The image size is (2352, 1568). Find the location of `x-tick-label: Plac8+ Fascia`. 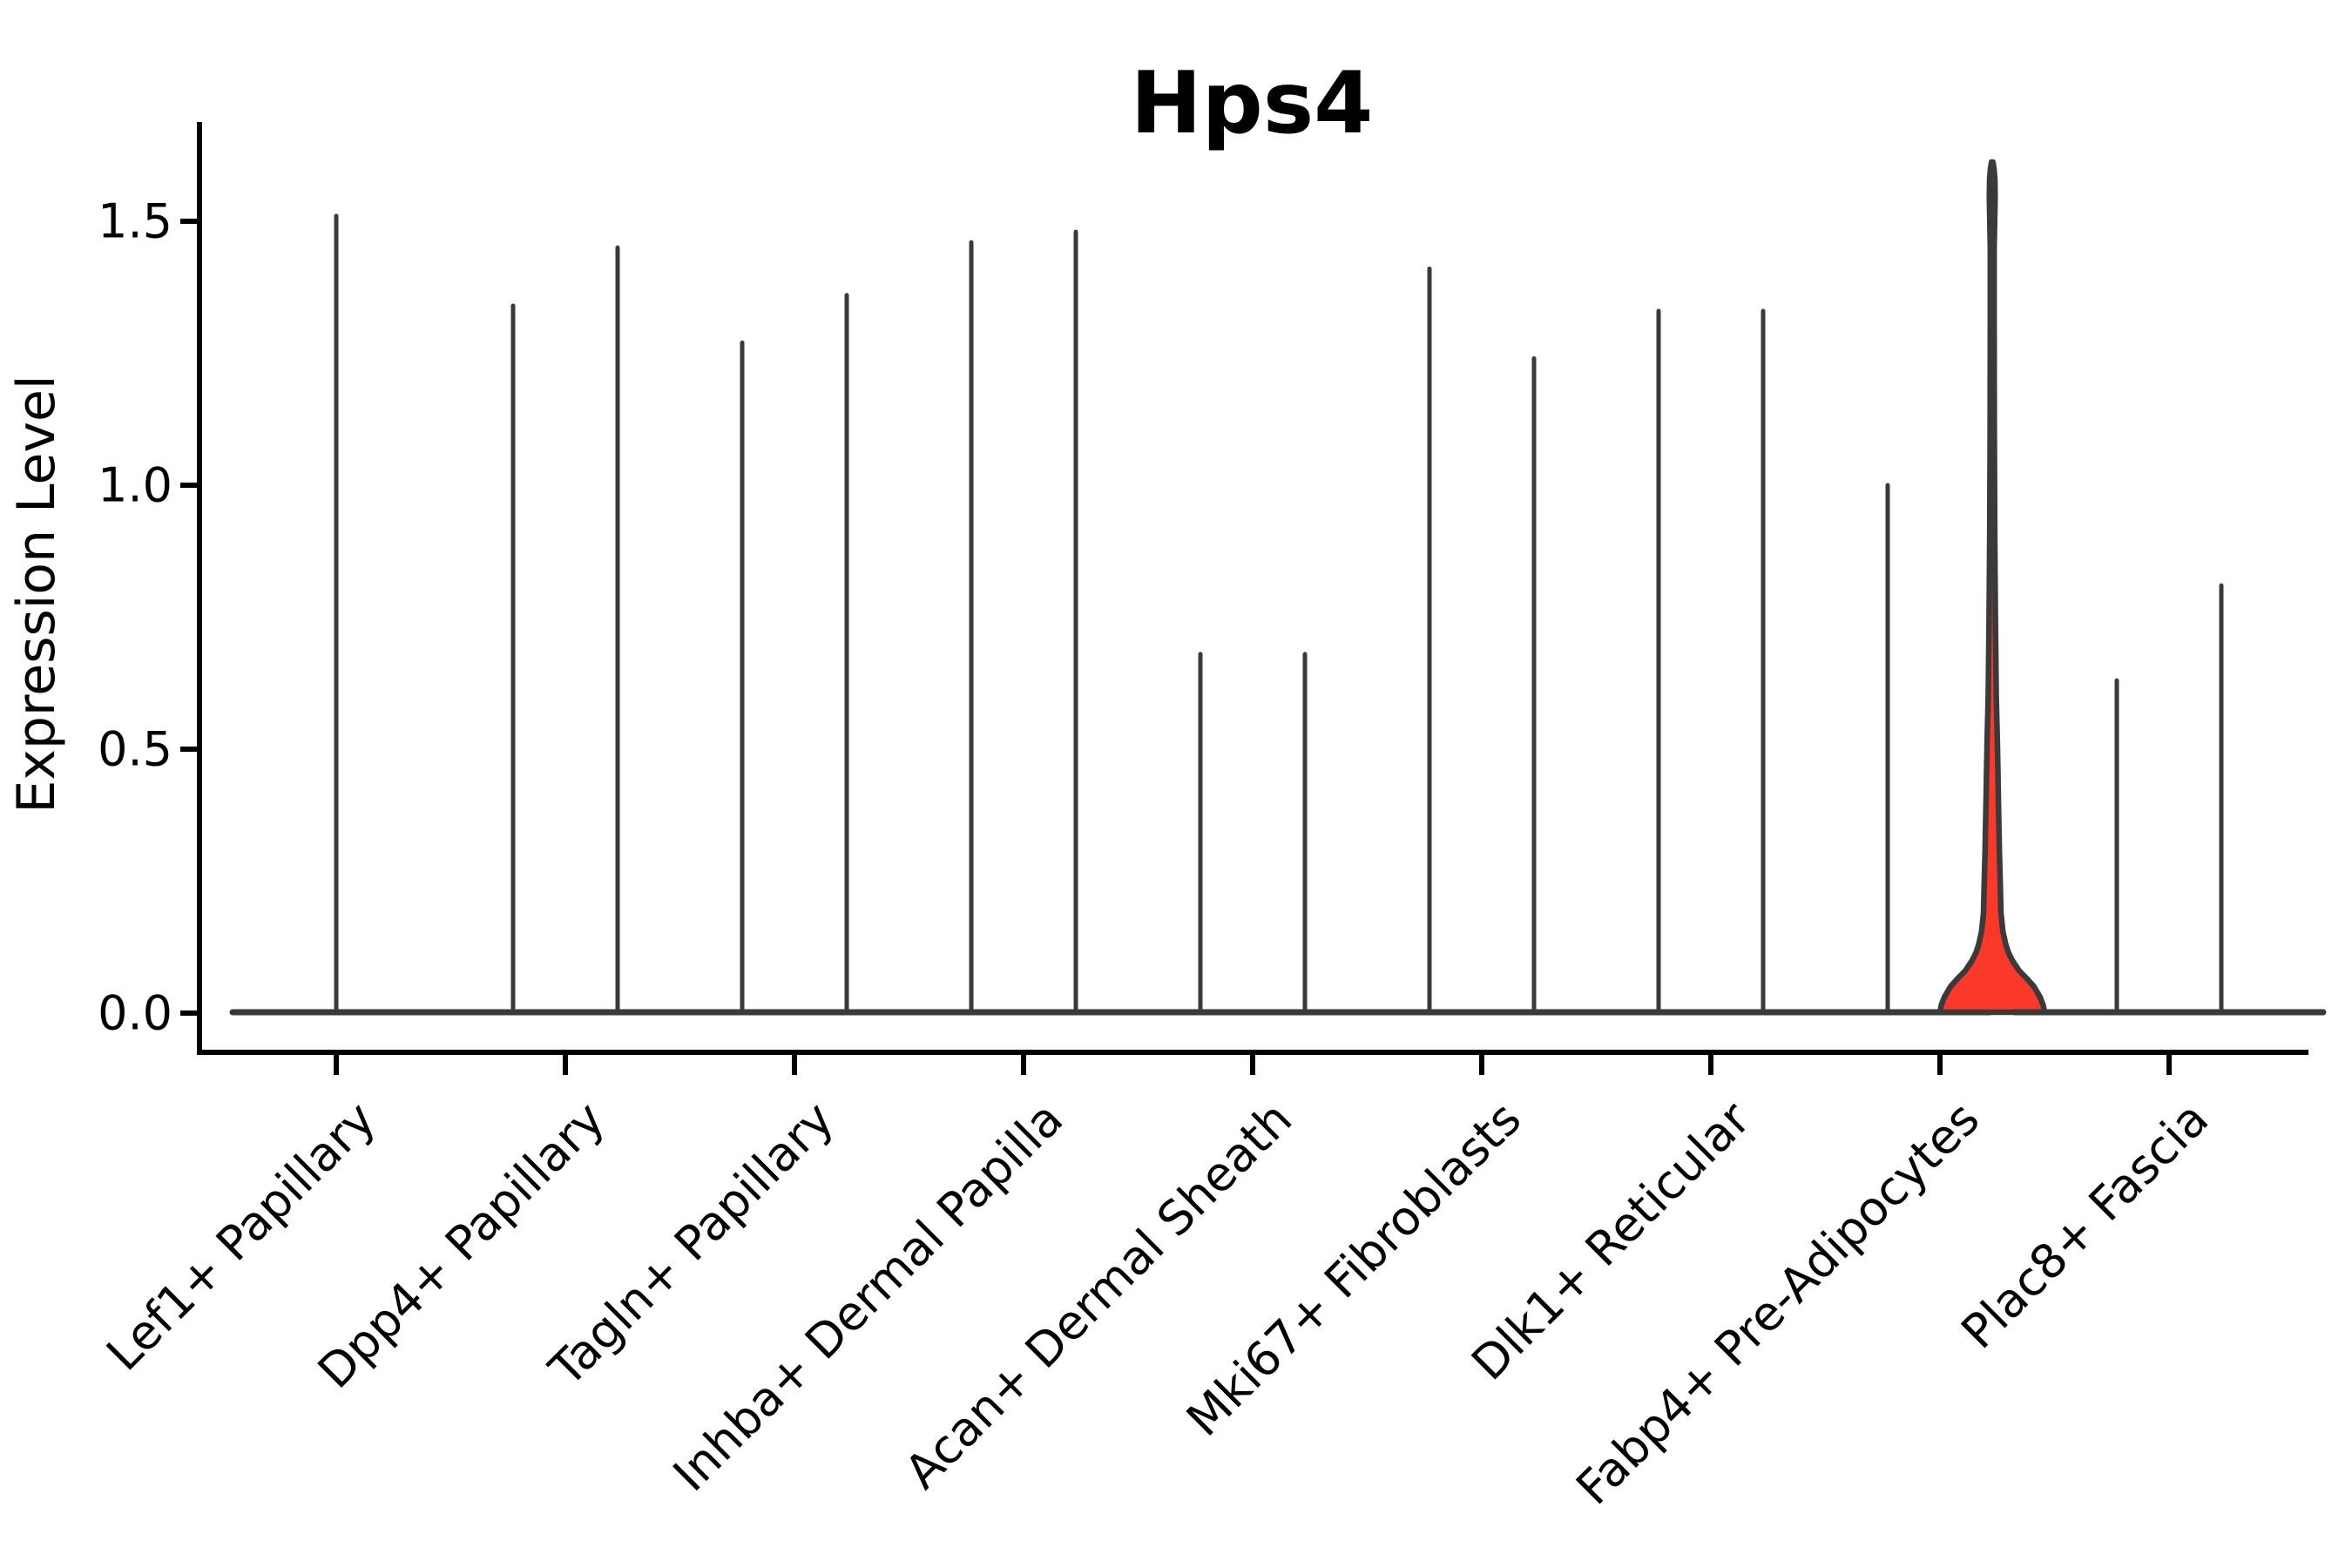

x-tick-label: Plac8+ Fascia is located at coordinates (2084, 1226).